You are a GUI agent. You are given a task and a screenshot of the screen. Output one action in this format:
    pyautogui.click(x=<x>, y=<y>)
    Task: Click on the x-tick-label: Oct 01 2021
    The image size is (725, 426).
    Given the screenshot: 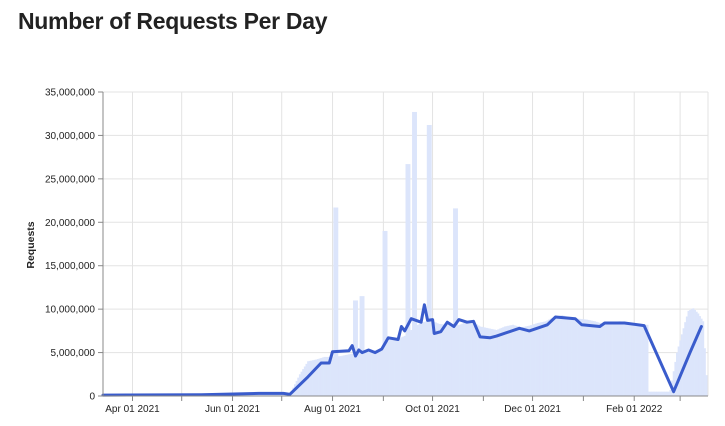 What is the action you would take?
    pyautogui.click(x=432, y=409)
    